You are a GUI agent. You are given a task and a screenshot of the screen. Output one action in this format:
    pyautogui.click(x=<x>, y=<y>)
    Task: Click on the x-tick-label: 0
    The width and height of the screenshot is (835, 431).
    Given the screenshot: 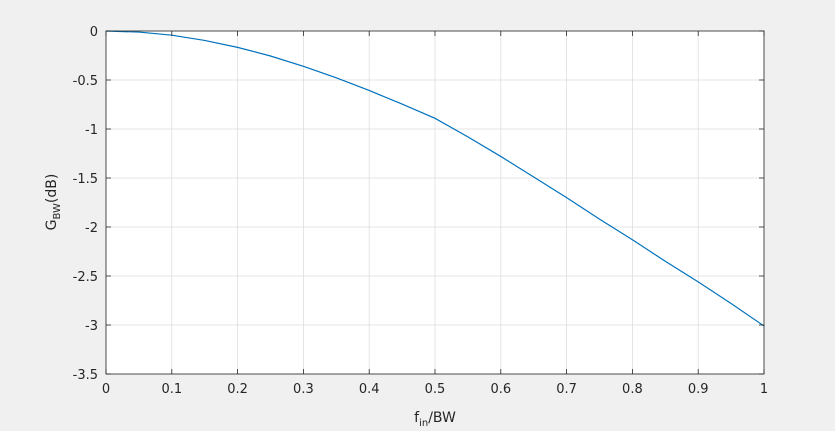 What is the action you would take?
    pyautogui.click(x=106, y=389)
    